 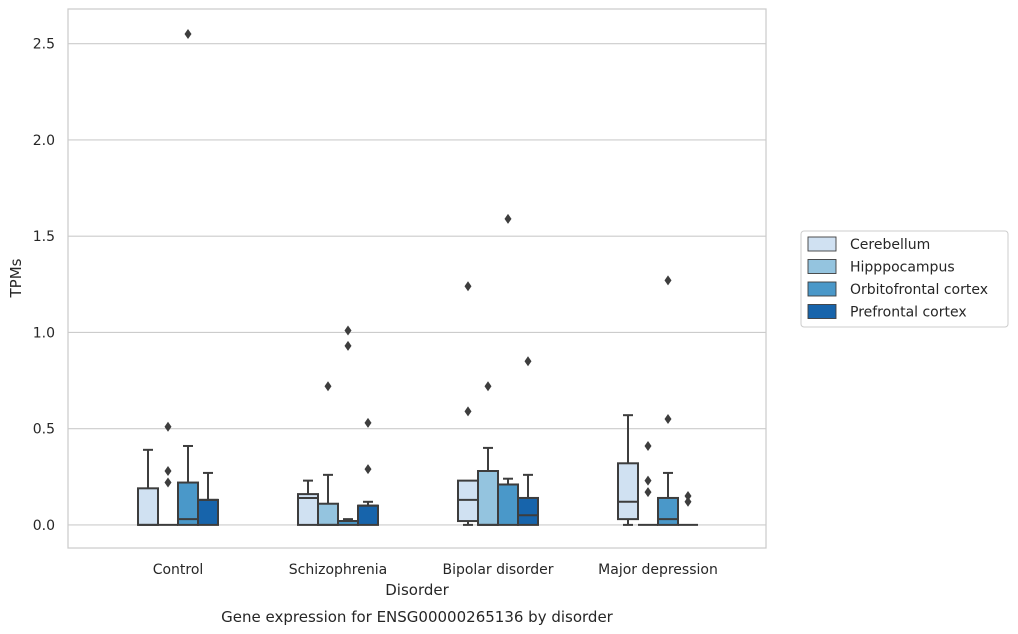 I want to click on x-tick-label: Schizophrenia, so click(x=338, y=570).